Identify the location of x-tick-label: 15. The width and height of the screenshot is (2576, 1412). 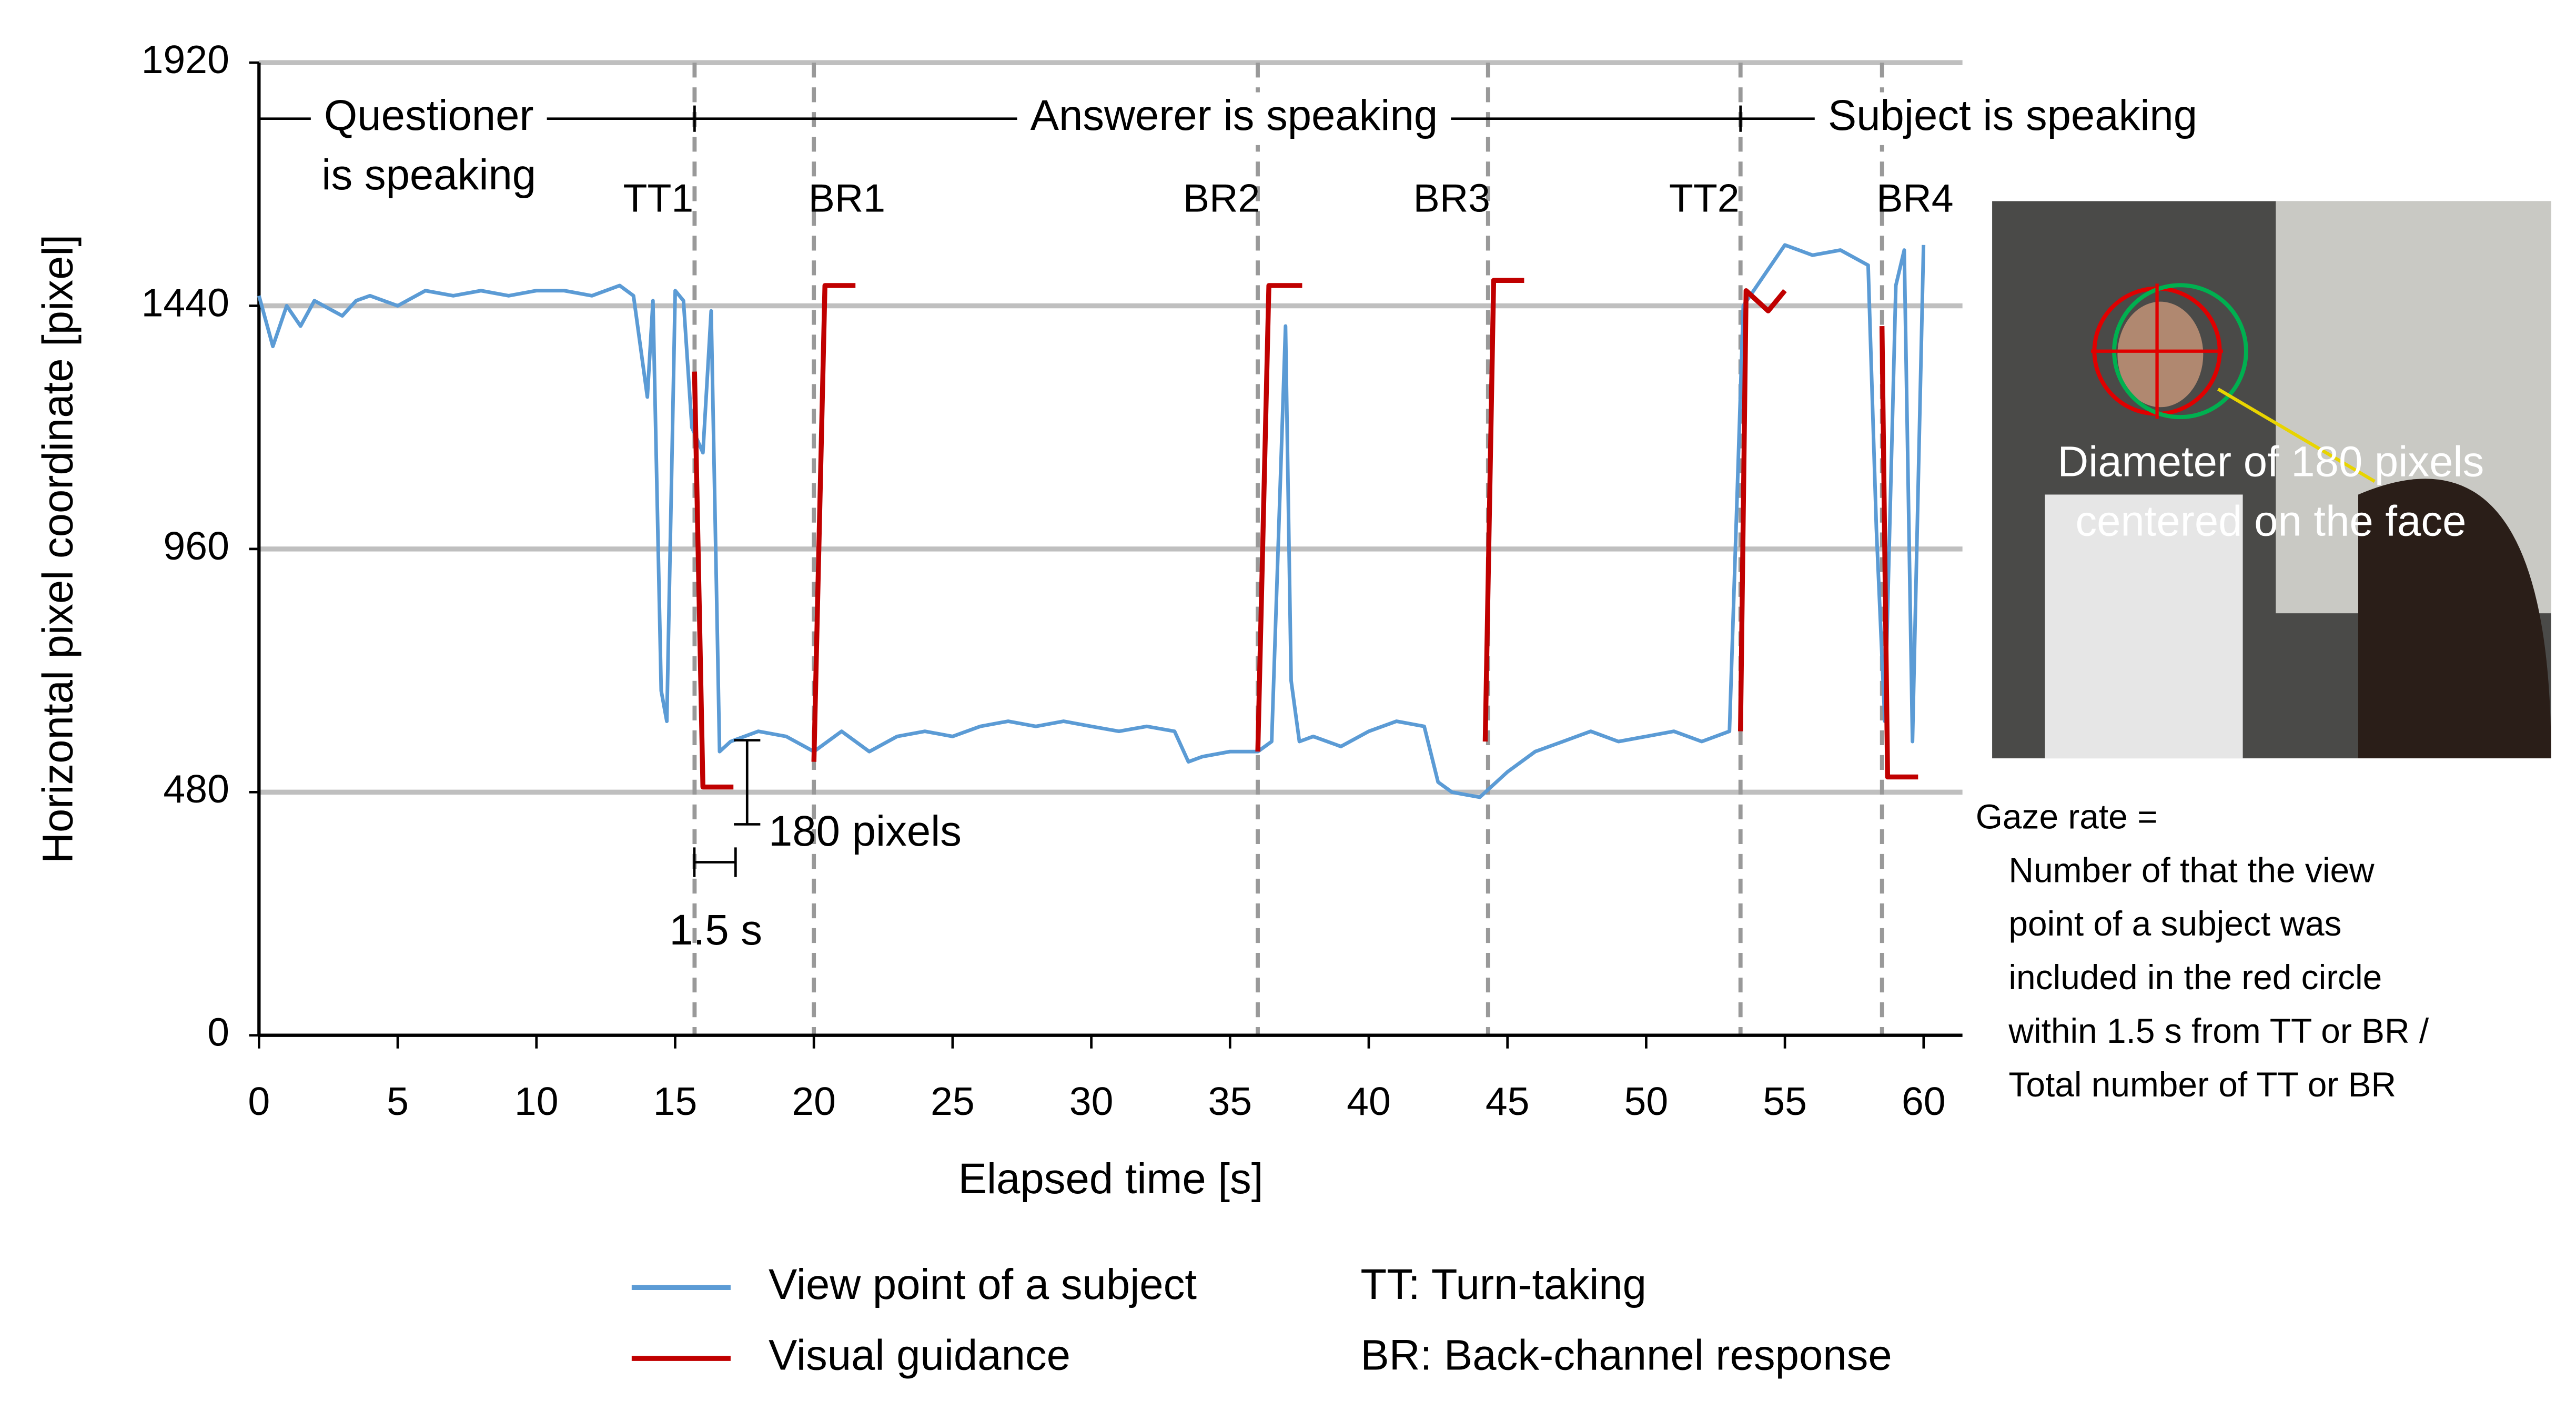
(675, 1101).